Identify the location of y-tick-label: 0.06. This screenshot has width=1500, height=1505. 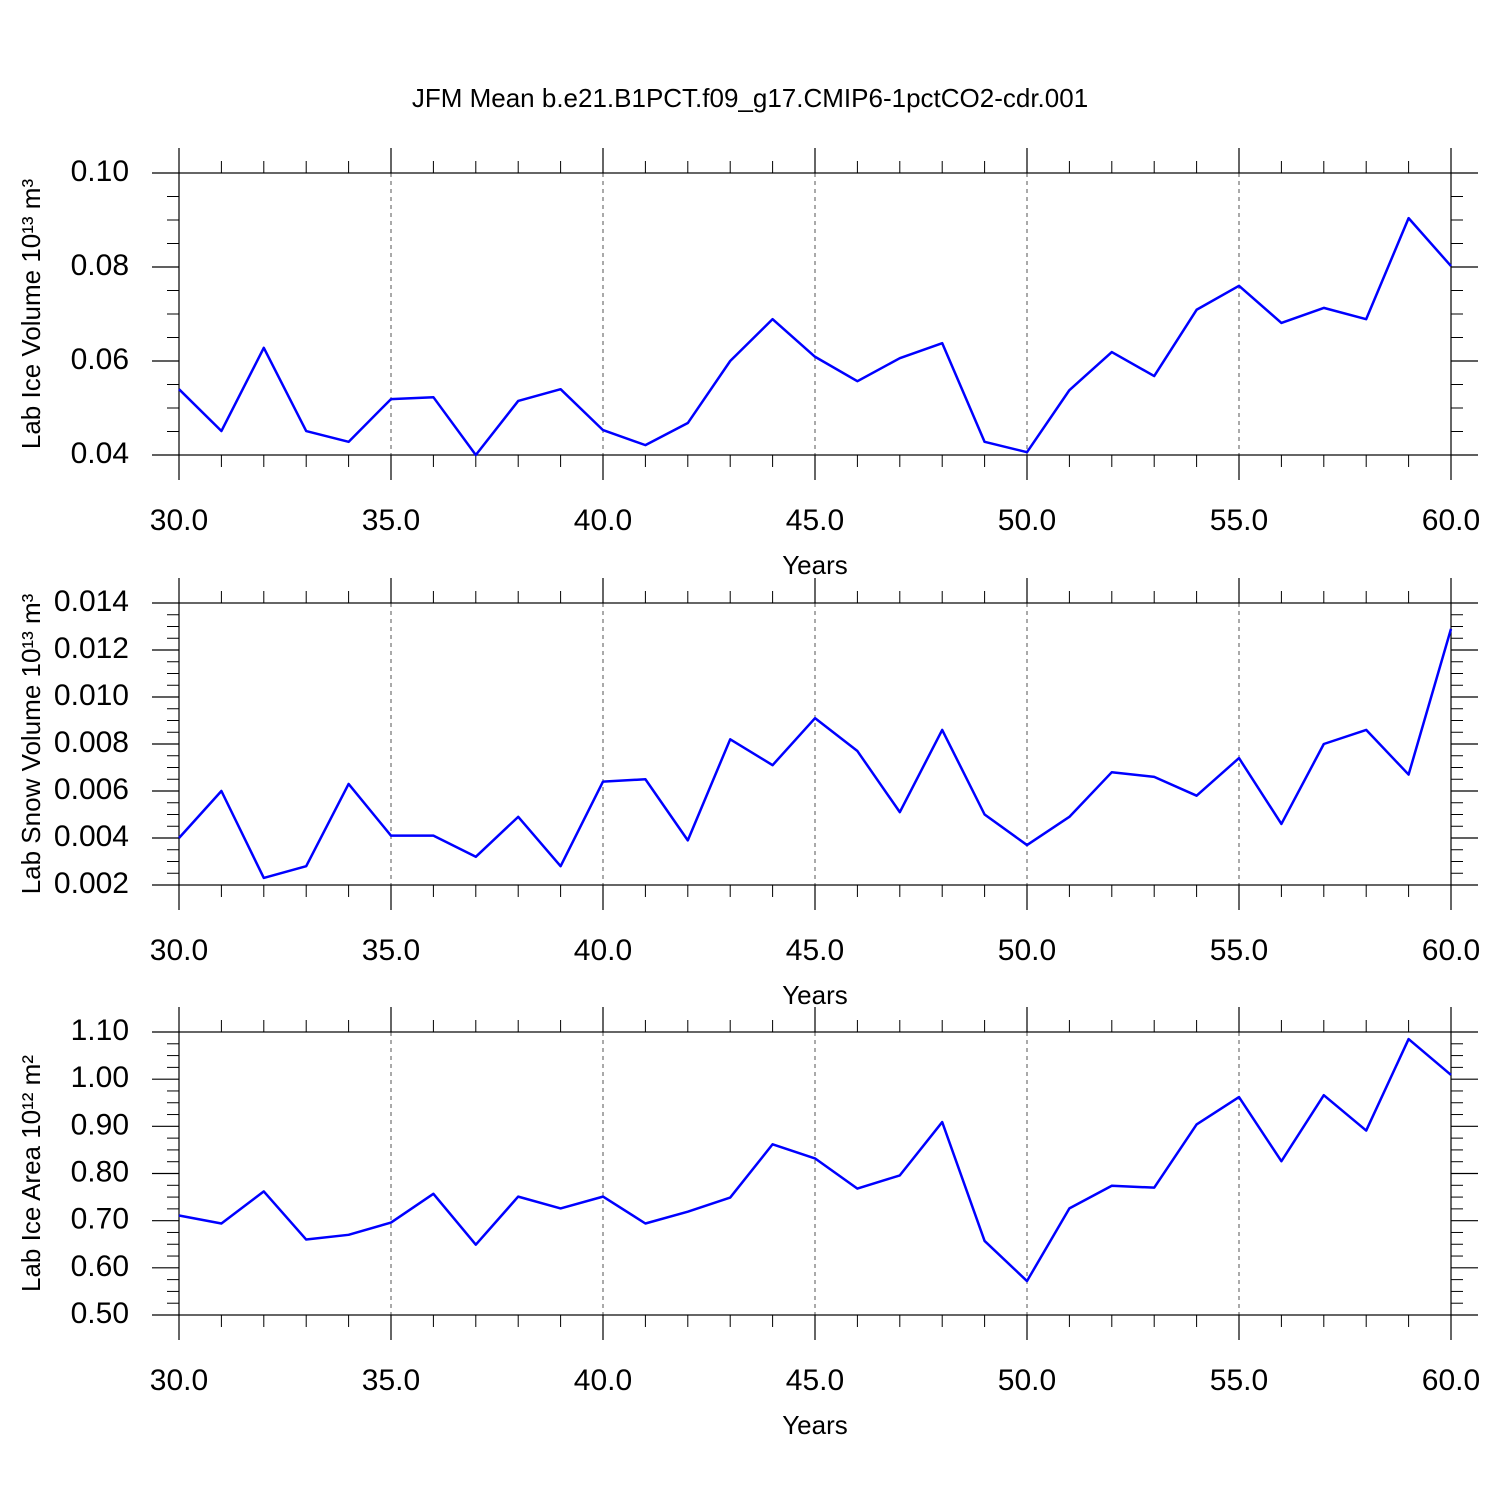
(100, 359).